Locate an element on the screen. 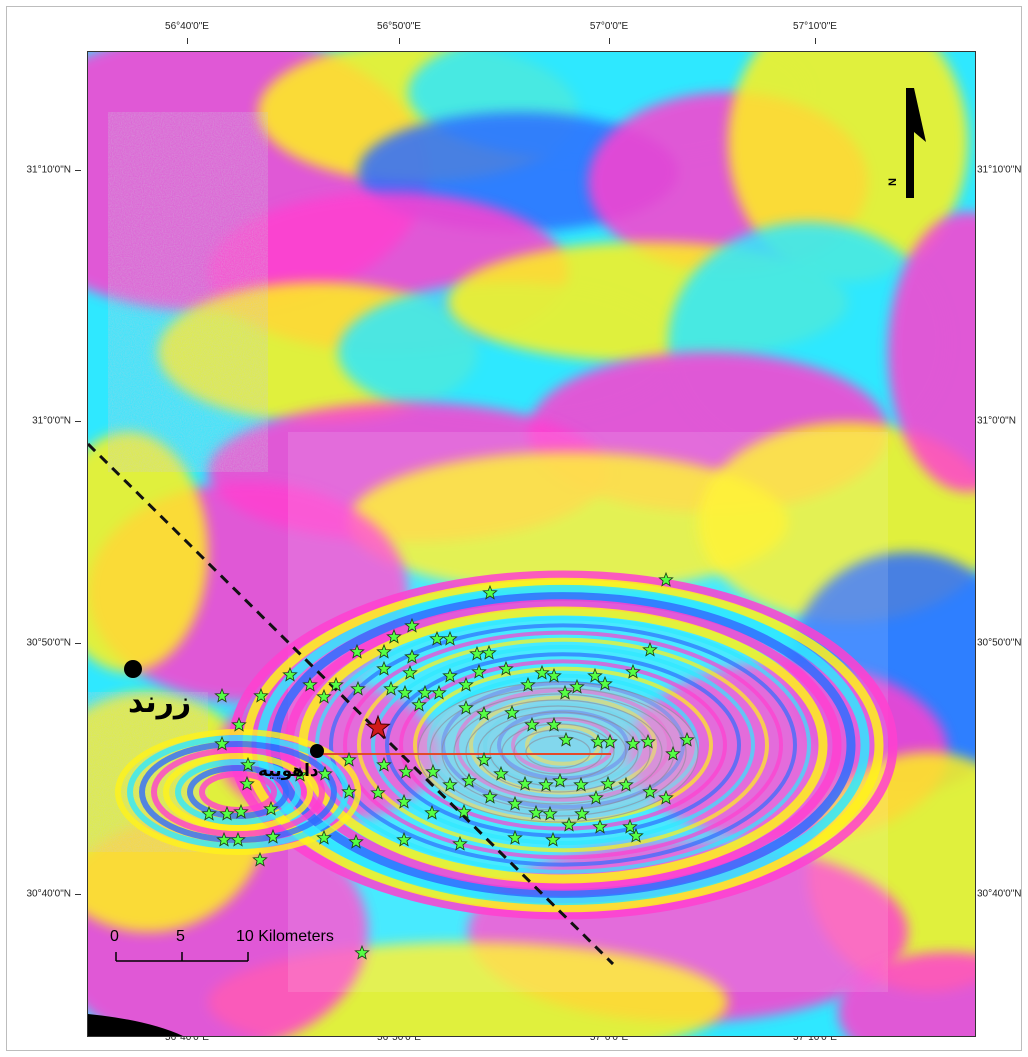  latitude-label-right: 30°40'0"N is located at coordinates (999, 894).